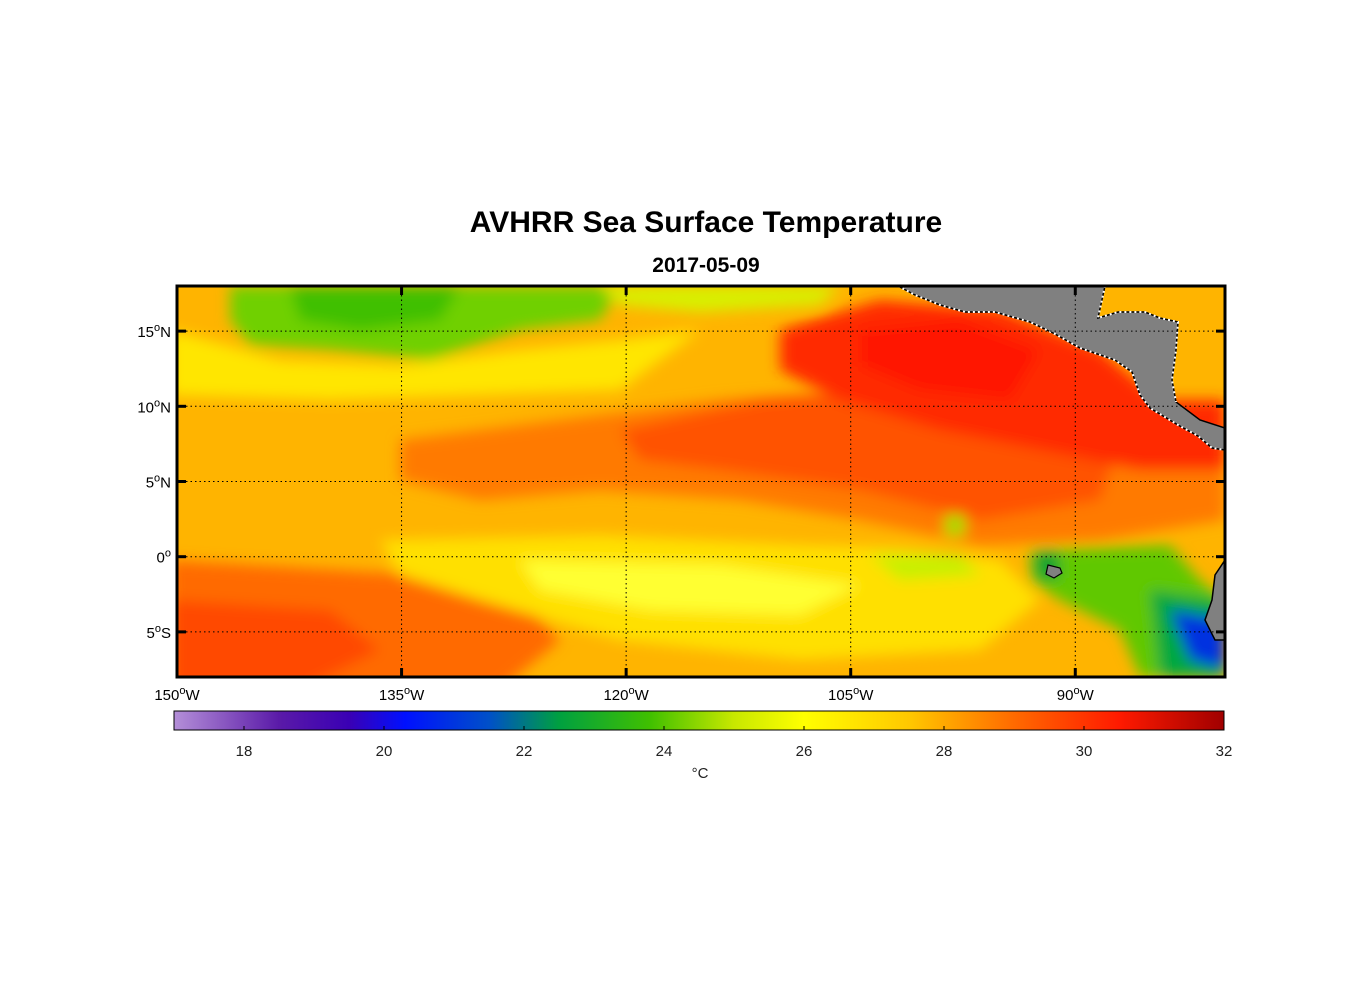  What do you see at coordinates (950, 360) in the screenshot?
I see `sst-patch-northeast-core` at bounding box center [950, 360].